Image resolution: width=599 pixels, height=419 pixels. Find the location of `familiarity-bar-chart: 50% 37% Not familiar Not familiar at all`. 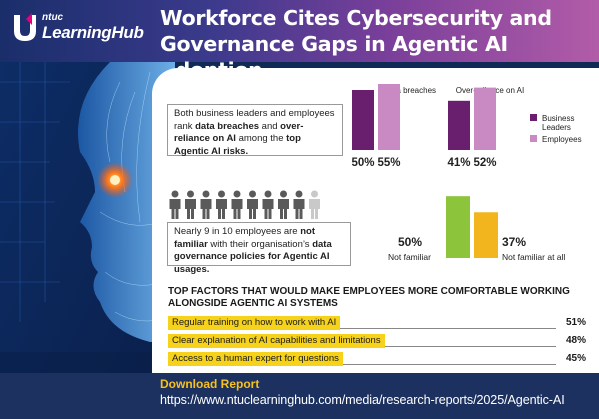

familiarity-bar-chart: 50% 37% Not familiar Not familiar at all is located at coordinates (476, 229).